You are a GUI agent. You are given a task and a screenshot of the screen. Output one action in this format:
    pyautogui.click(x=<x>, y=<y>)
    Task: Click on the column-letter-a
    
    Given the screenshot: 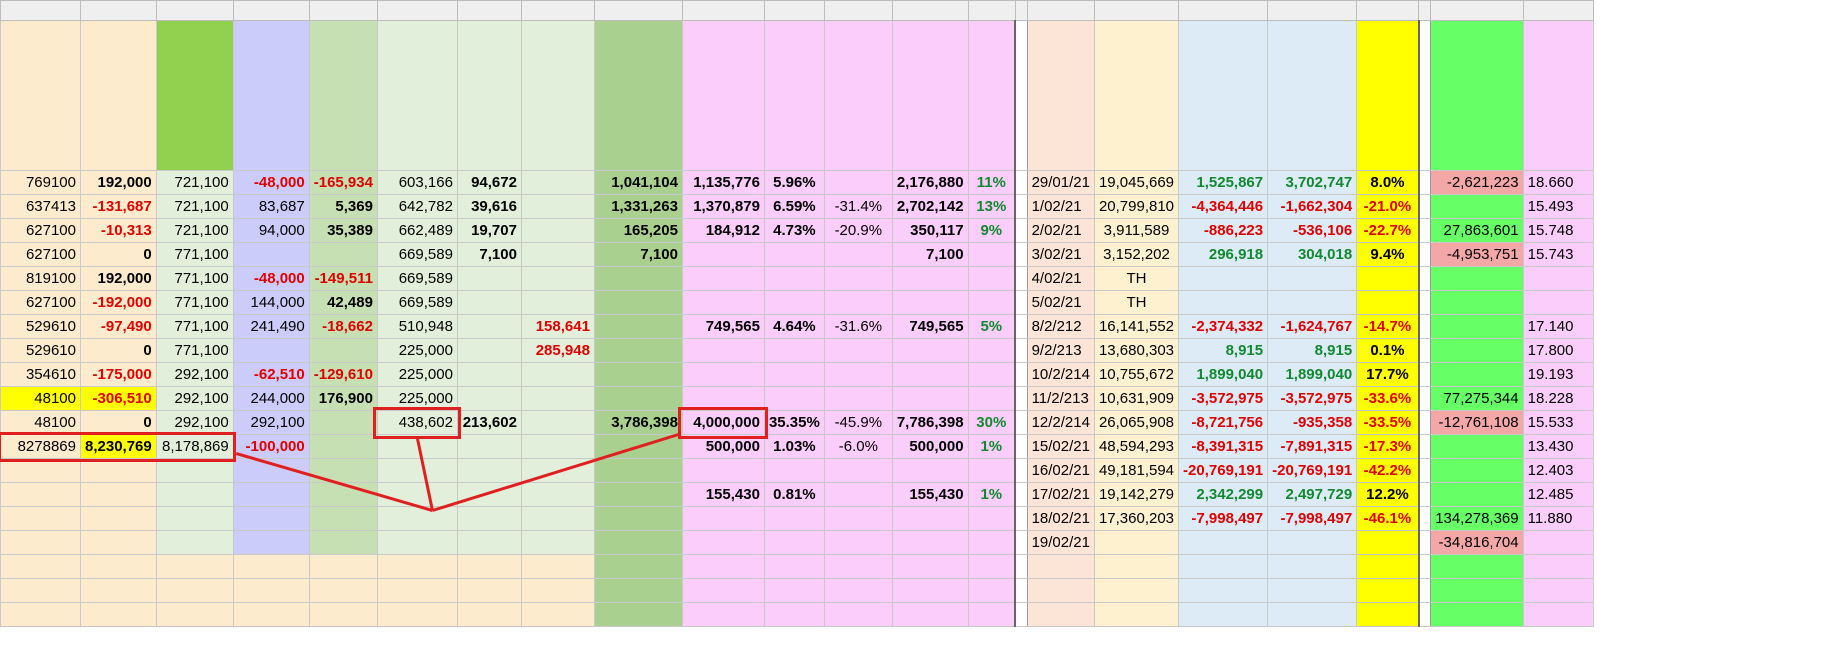 What is the action you would take?
    pyautogui.click(x=40, y=10)
    